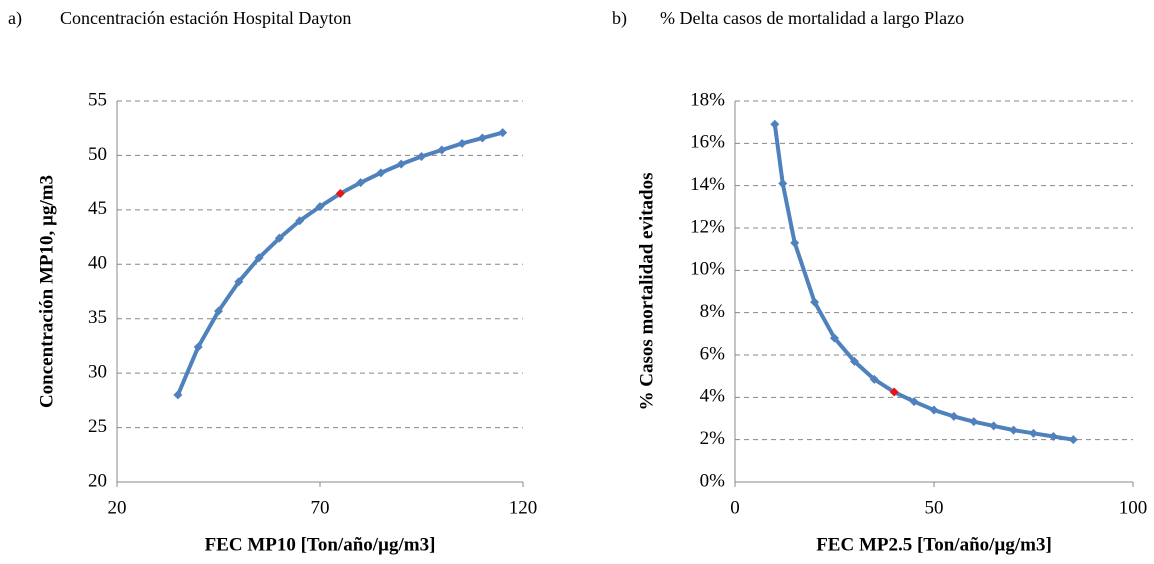 This screenshot has width=1154, height=564. What do you see at coordinates (97, 263) in the screenshot?
I see `y-tick-label: 40` at bounding box center [97, 263].